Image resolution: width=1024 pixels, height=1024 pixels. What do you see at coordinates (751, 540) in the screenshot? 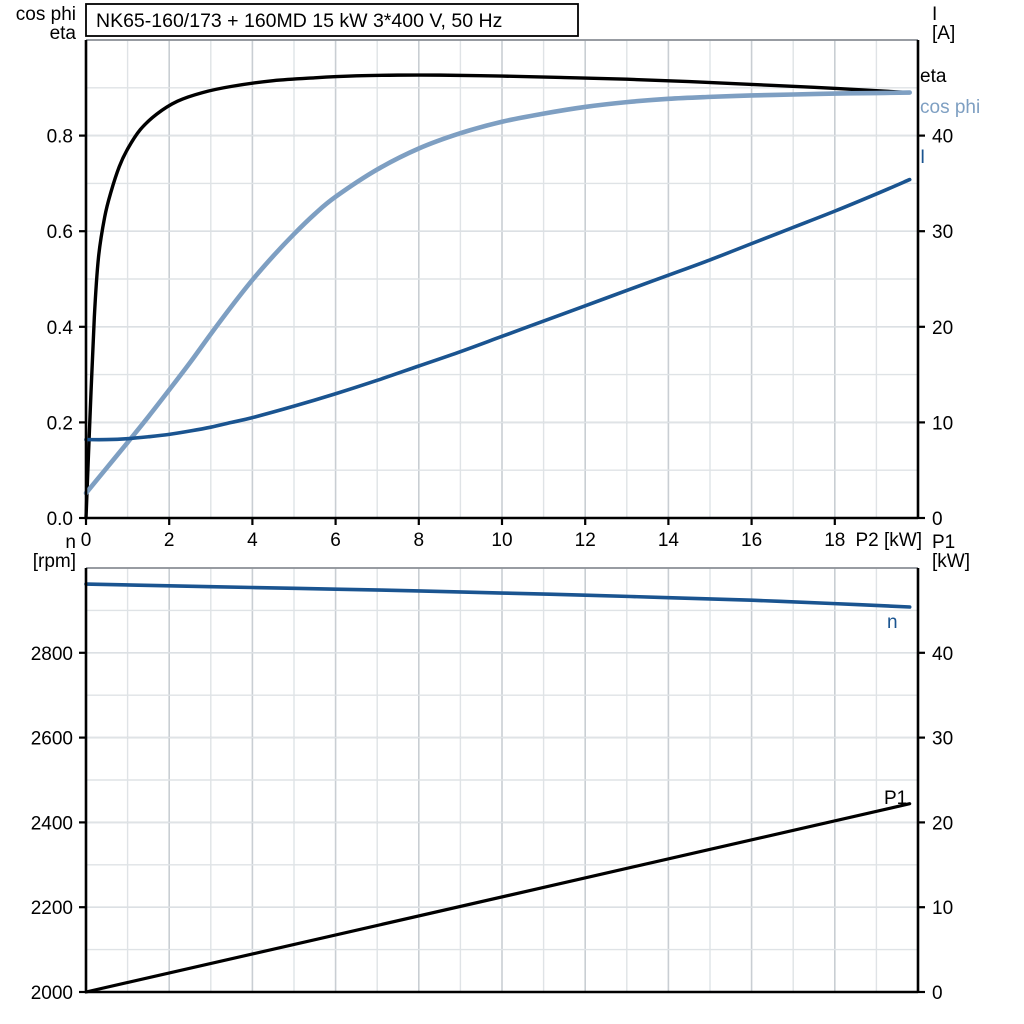
I see `x-tick-label: 16` at bounding box center [751, 540].